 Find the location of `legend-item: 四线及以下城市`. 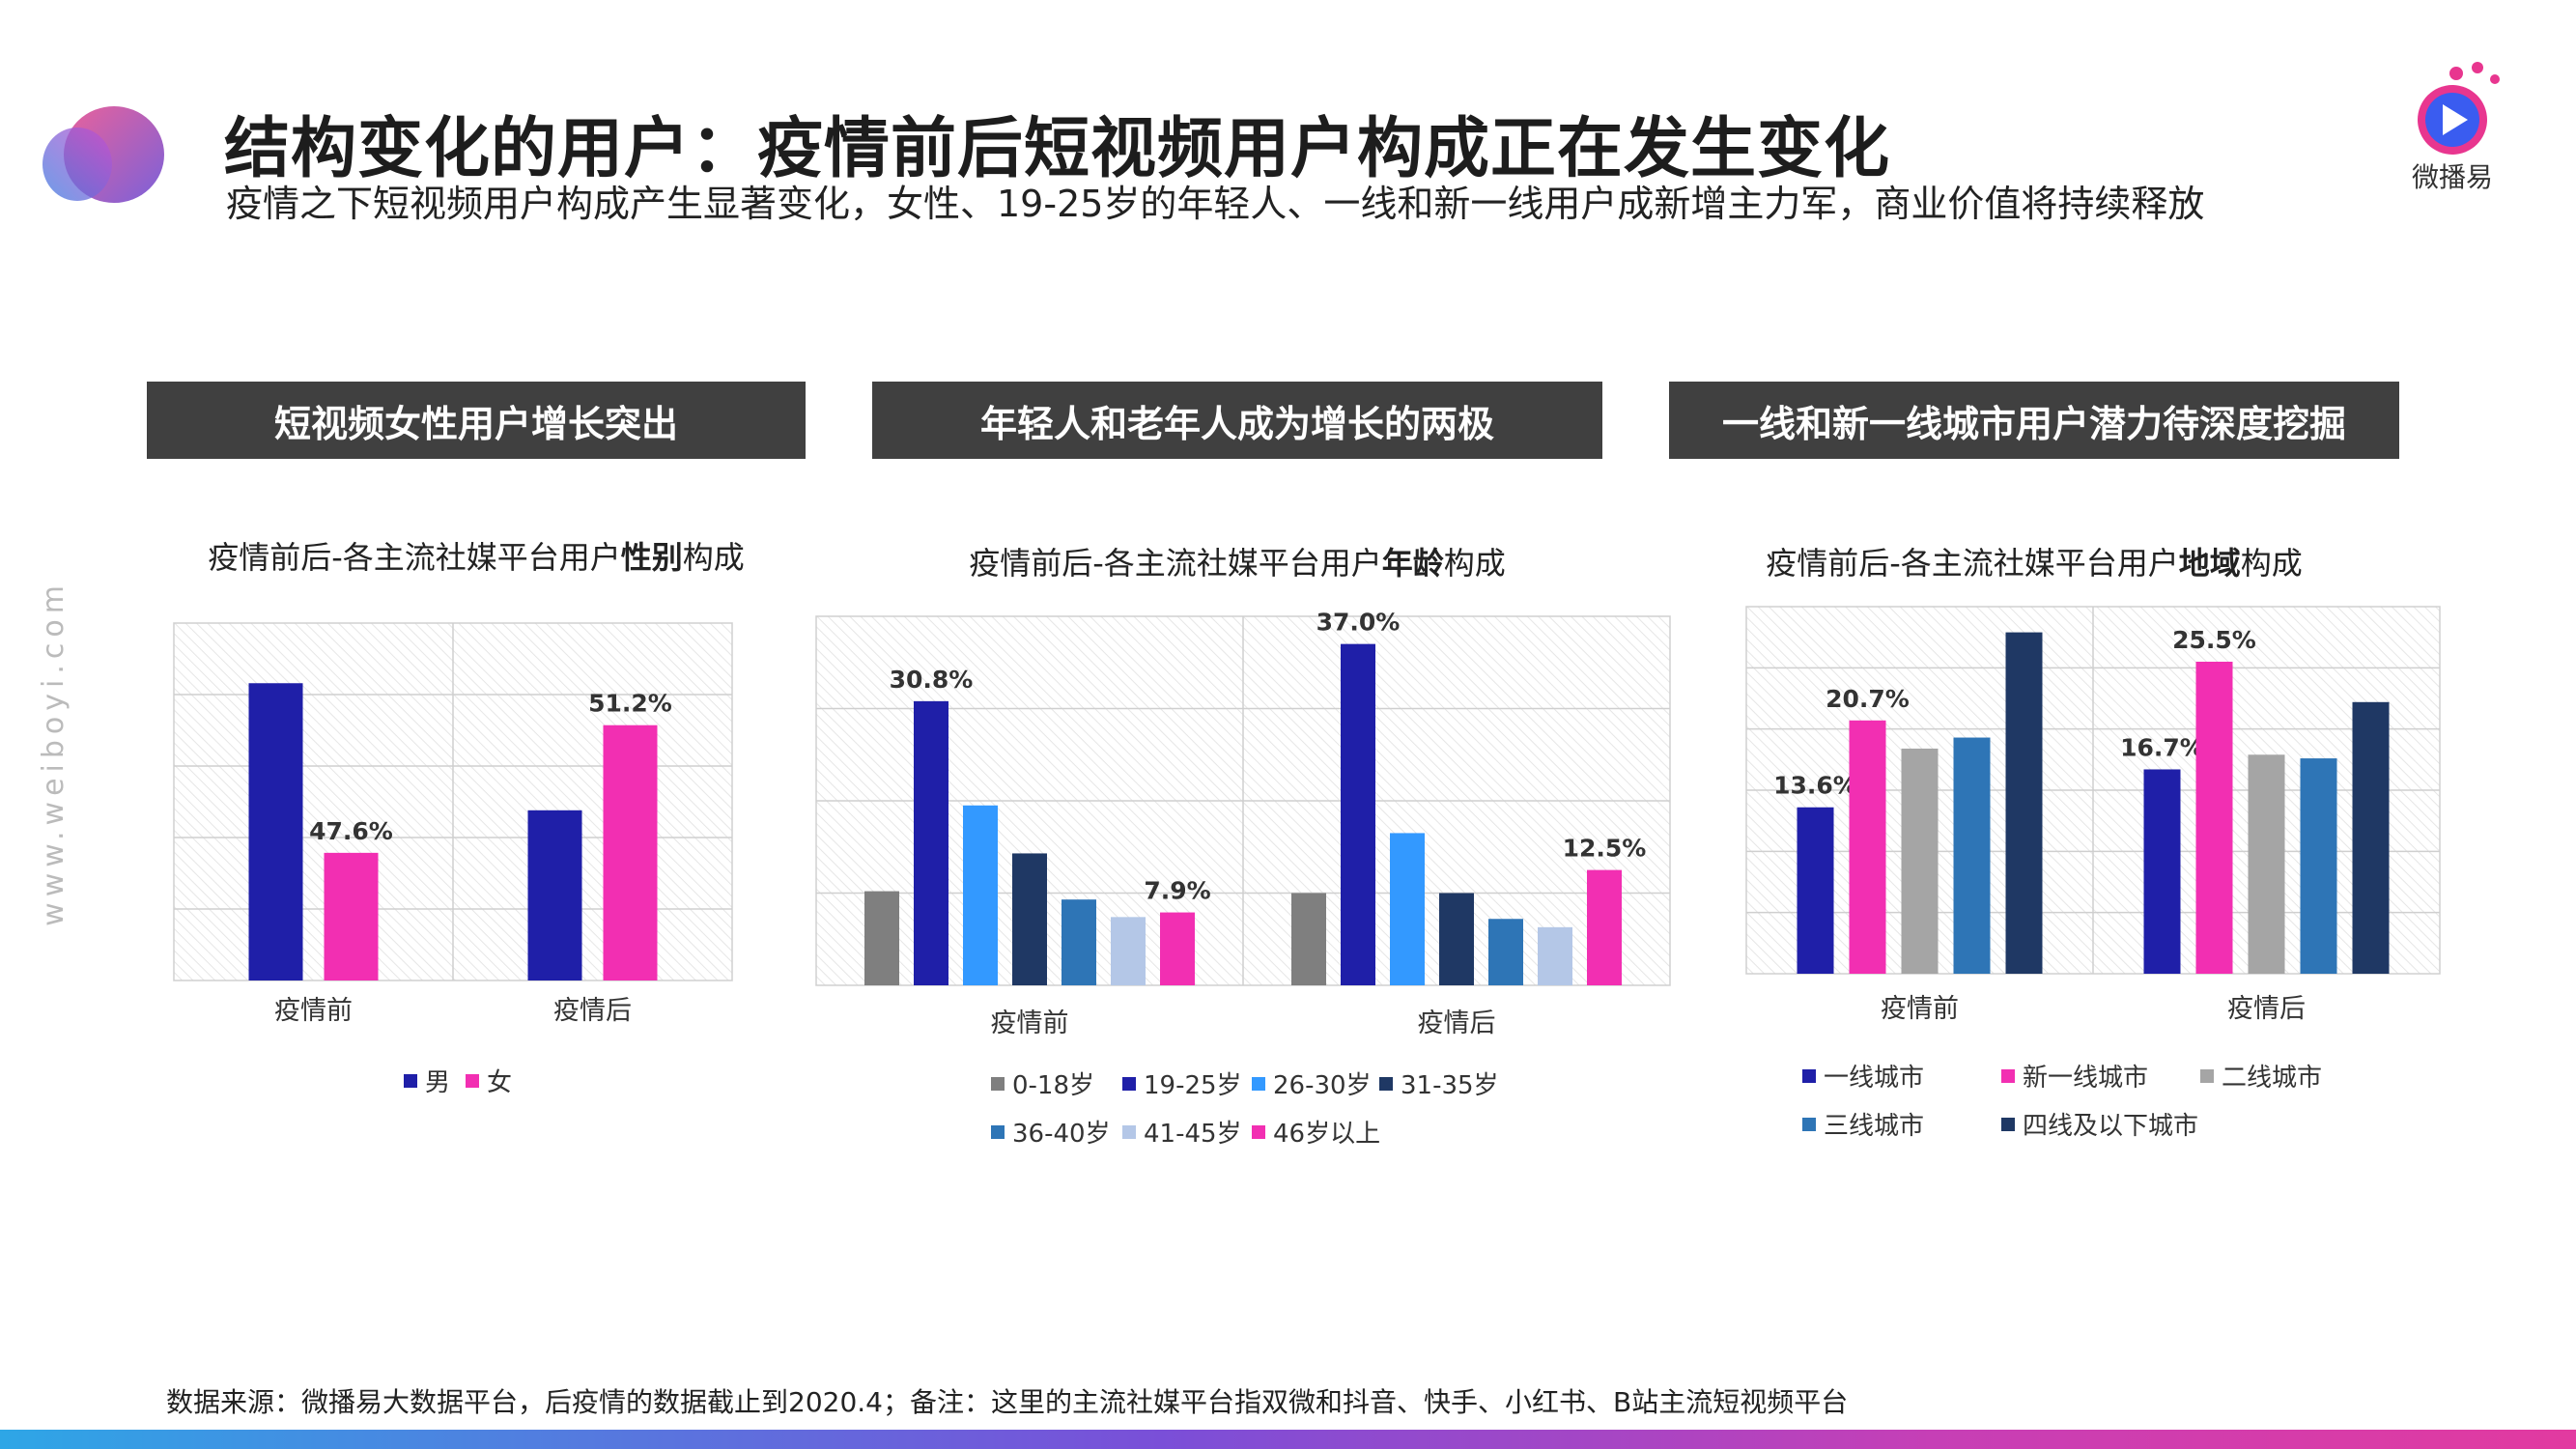

legend-item: 四线及以下城市 is located at coordinates (2099, 1124).